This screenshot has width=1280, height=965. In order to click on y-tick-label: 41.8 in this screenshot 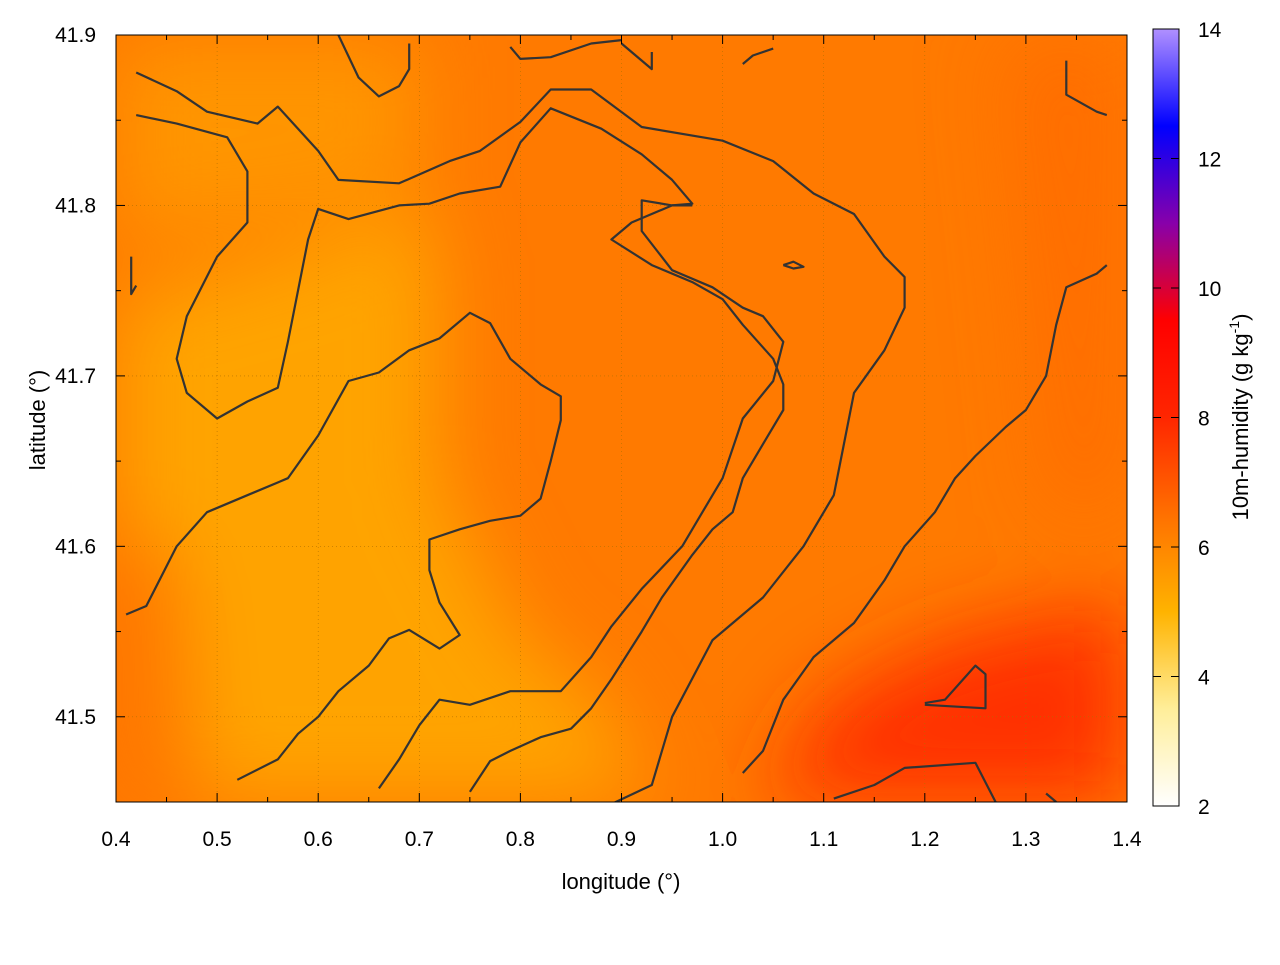, I will do `click(75, 205)`.